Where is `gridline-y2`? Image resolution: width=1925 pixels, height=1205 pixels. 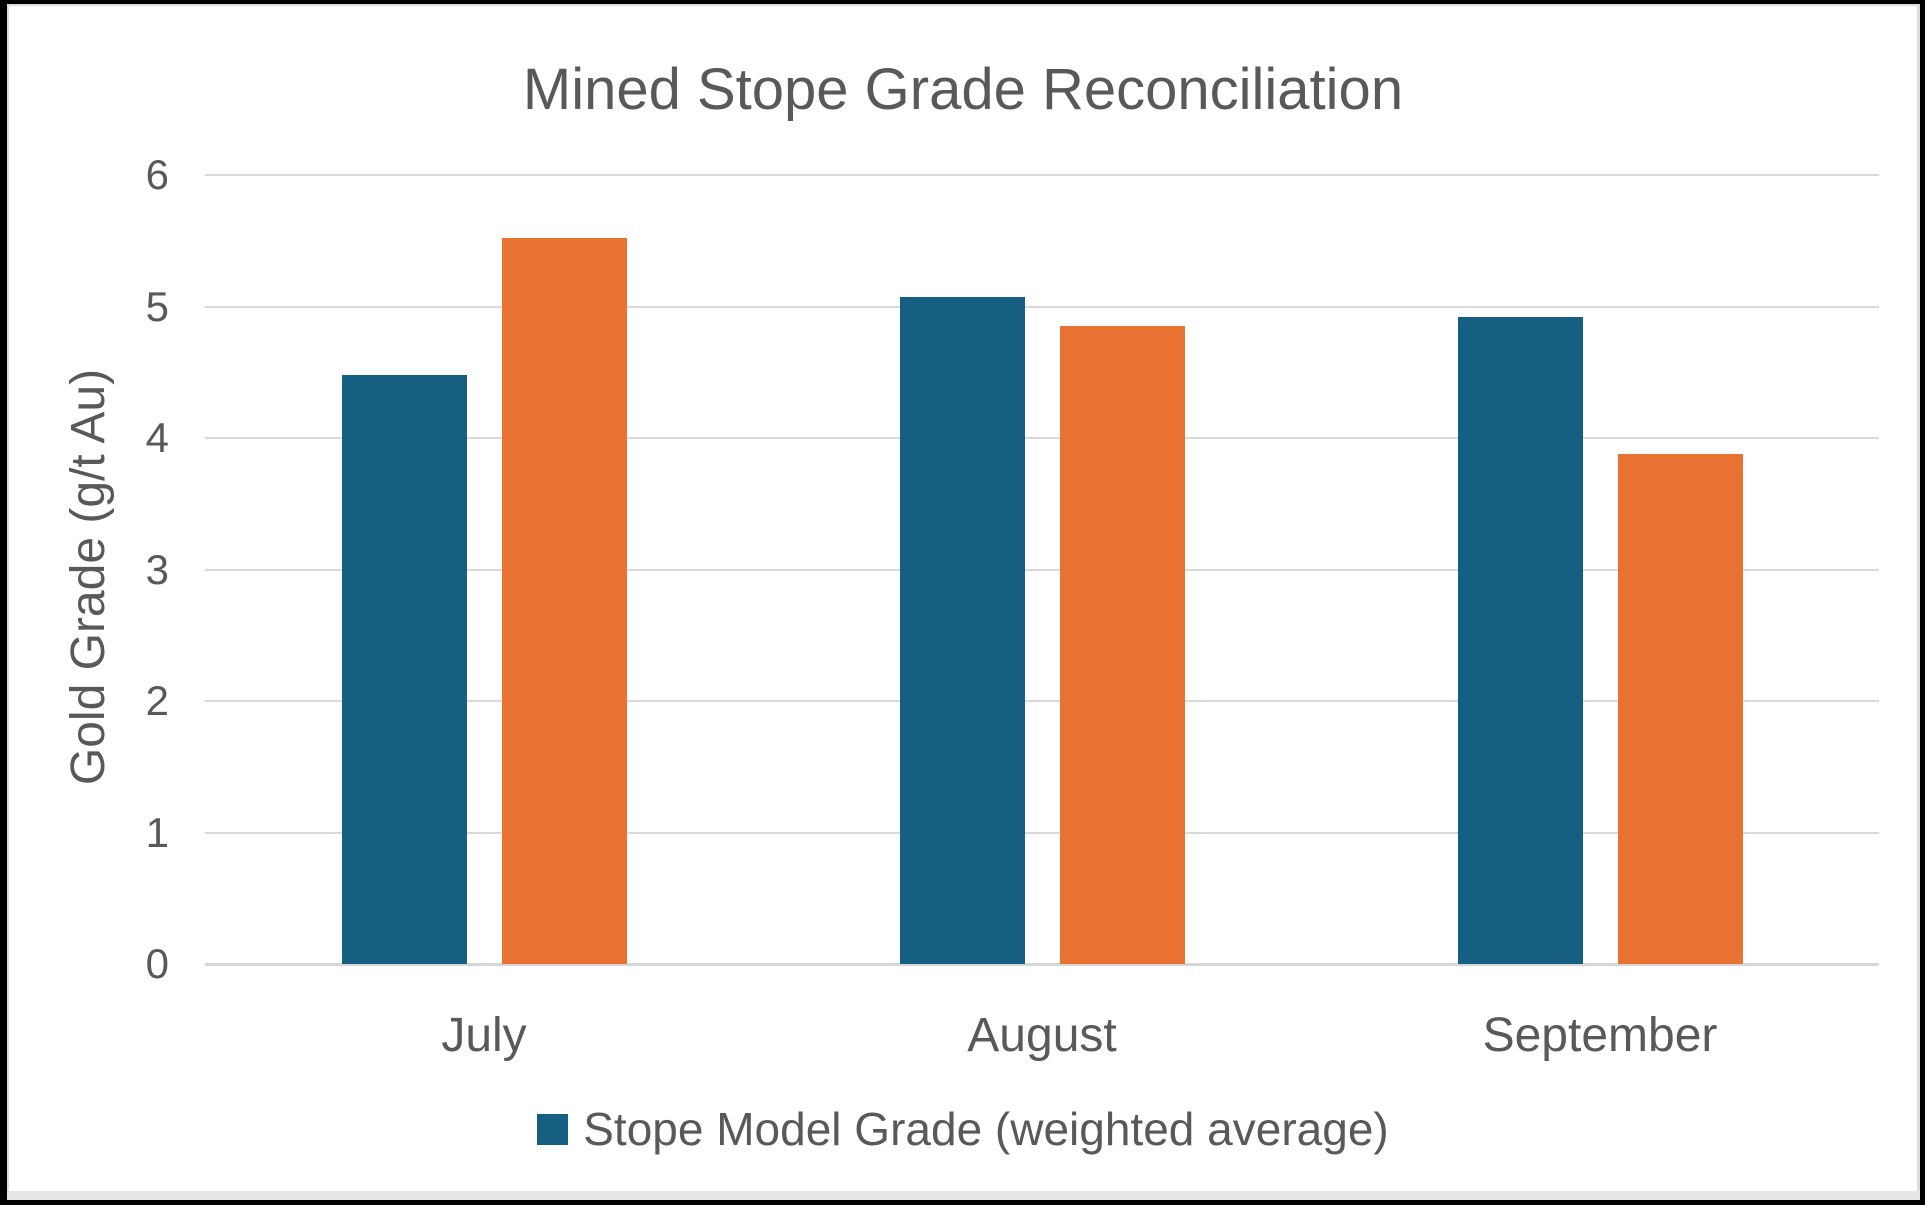
gridline-y2 is located at coordinates (1042, 701).